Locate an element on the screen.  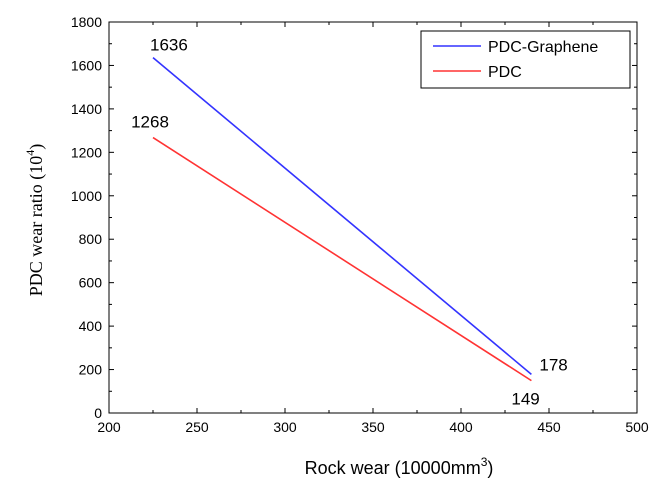
data-label: 1268 is located at coordinates (150, 122).